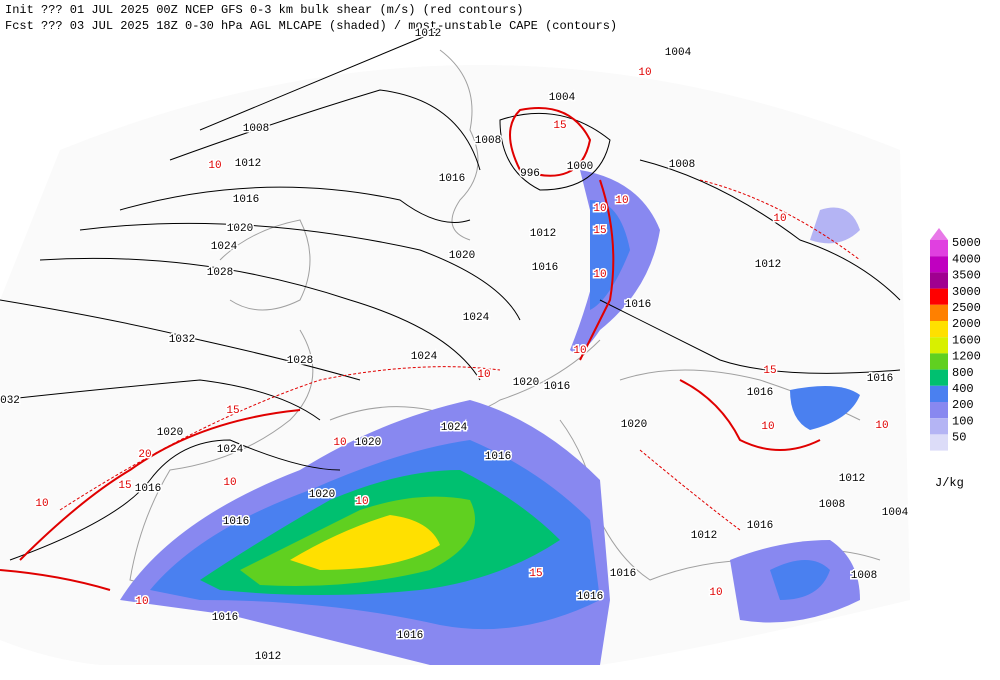  Describe the element at coordinates (966, 243) in the screenshot. I see `legend-label: 5000` at that location.